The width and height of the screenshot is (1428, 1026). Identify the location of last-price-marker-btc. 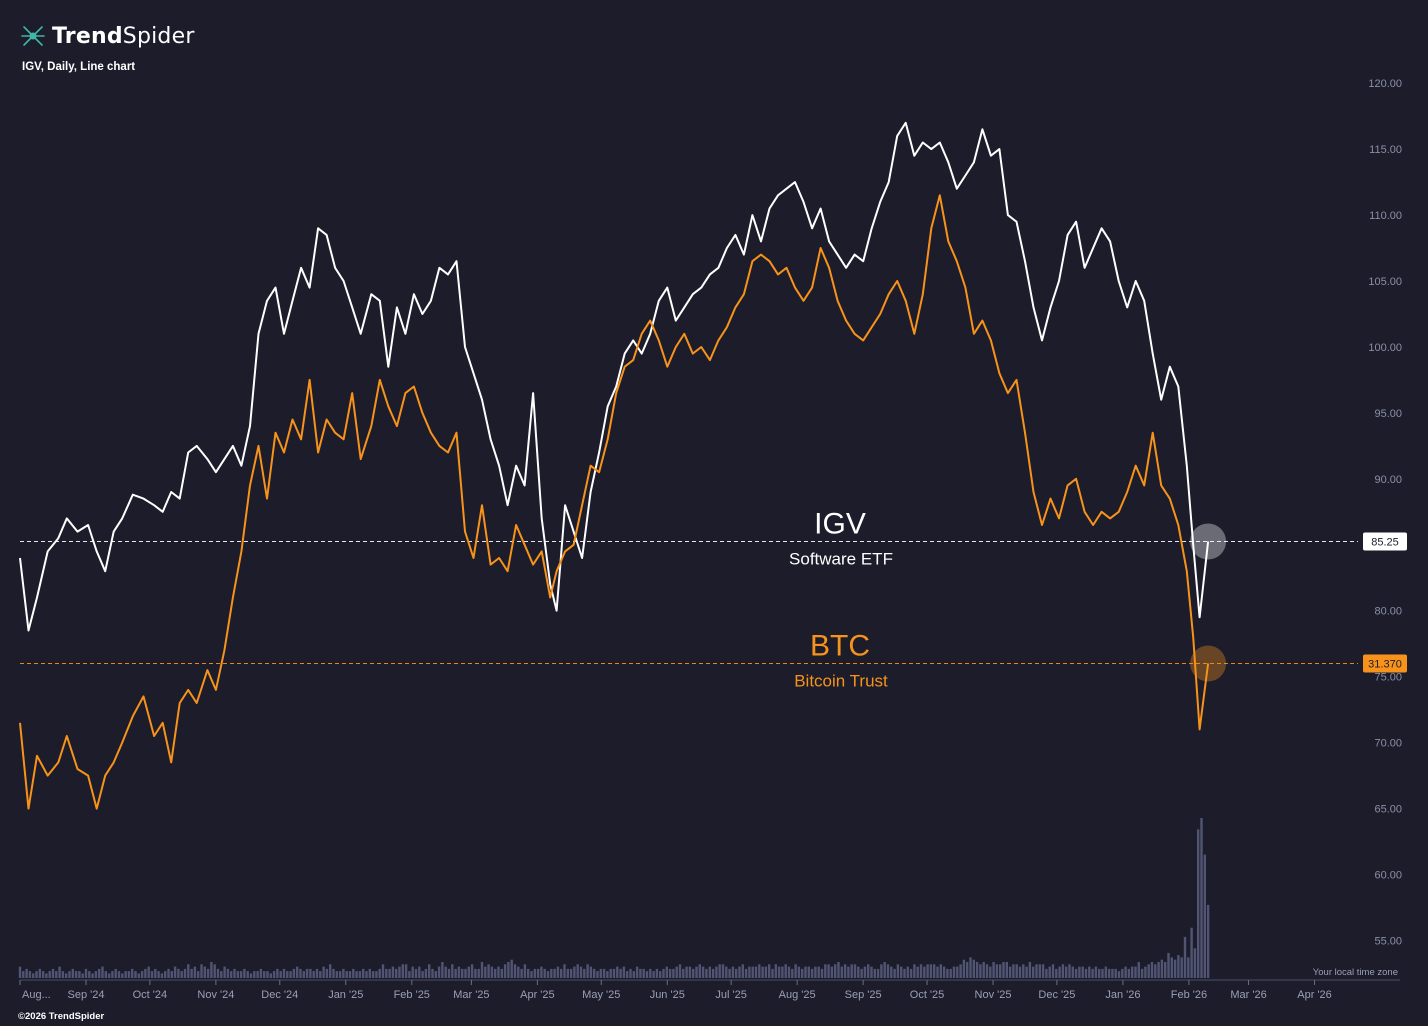
(1208, 663).